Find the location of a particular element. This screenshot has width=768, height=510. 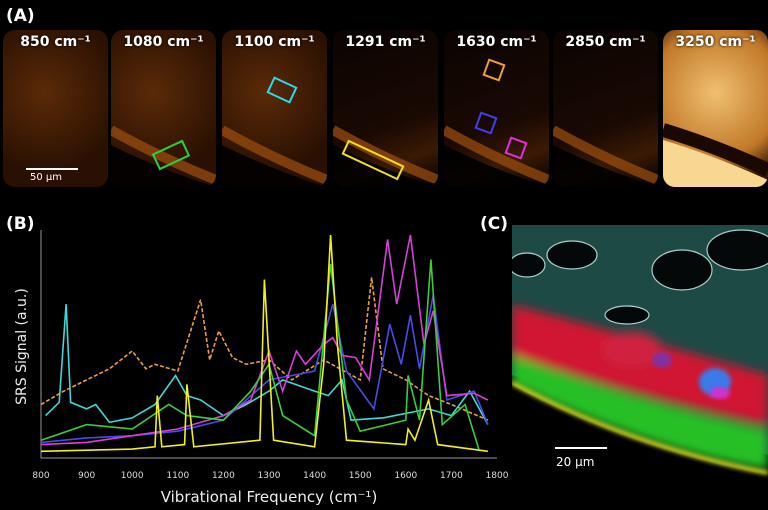

x-tick-label: 1600 is located at coordinates (405, 476).